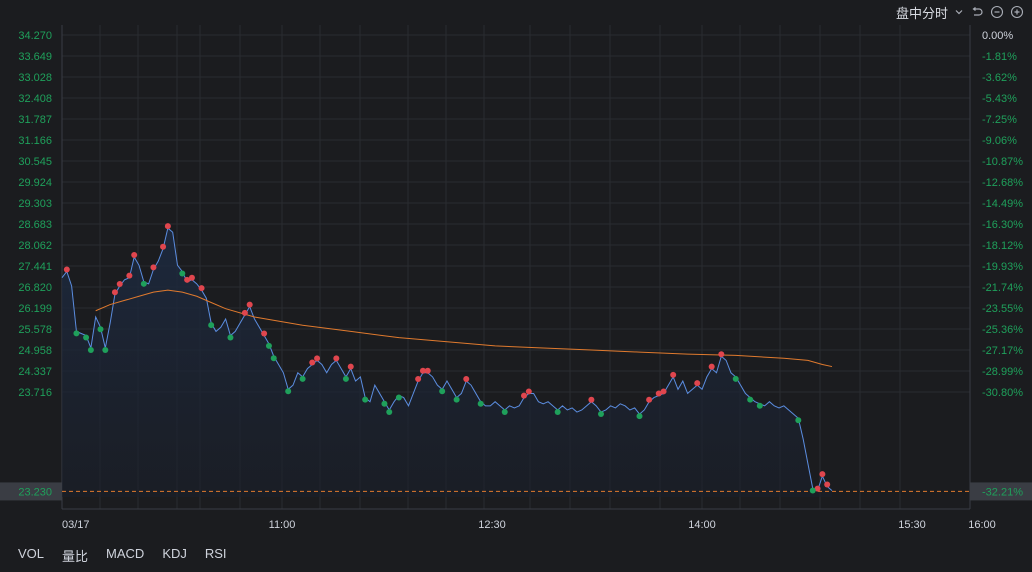 The image size is (1032, 572). Describe the element at coordinates (35, 57) in the screenshot. I see `y-left-tick-label: 33.649` at that location.